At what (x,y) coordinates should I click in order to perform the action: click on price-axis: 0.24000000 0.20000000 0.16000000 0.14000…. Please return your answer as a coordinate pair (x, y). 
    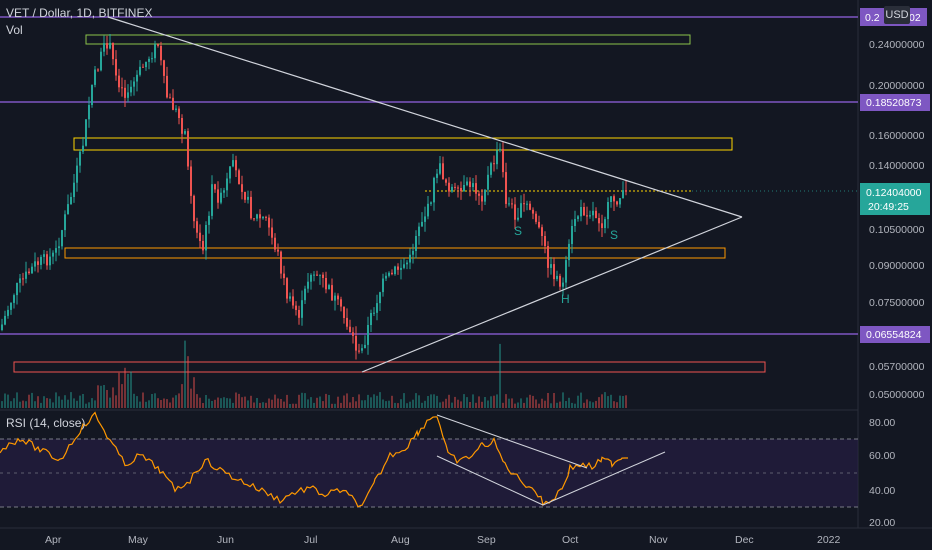
    Looking at the image, I should click on (897, 220).